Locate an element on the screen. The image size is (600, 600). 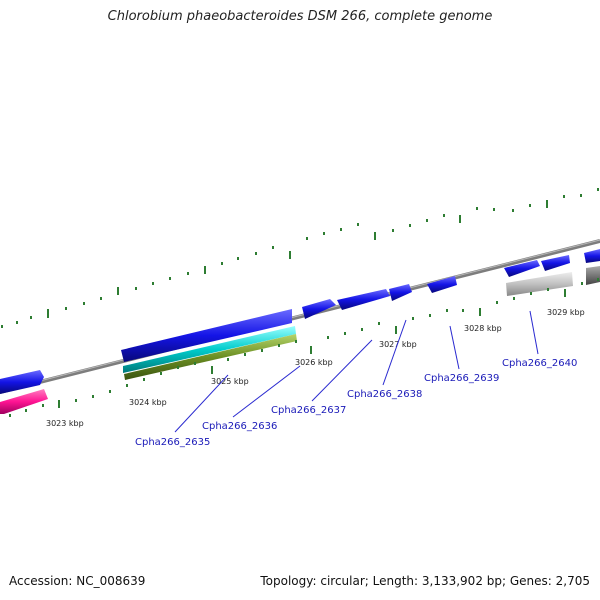
gene-label-cpha266-2636: Cpha266_2636 is located at coordinates (239, 426).